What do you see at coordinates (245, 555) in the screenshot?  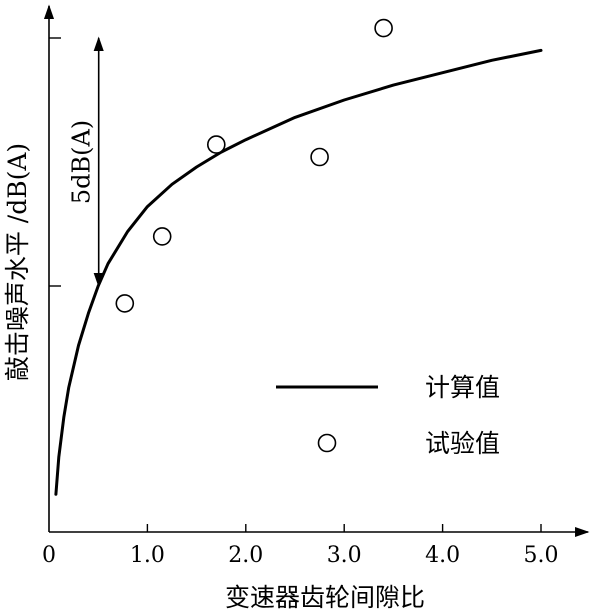 I see `x-tick-label: 2.0` at bounding box center [245, 555].